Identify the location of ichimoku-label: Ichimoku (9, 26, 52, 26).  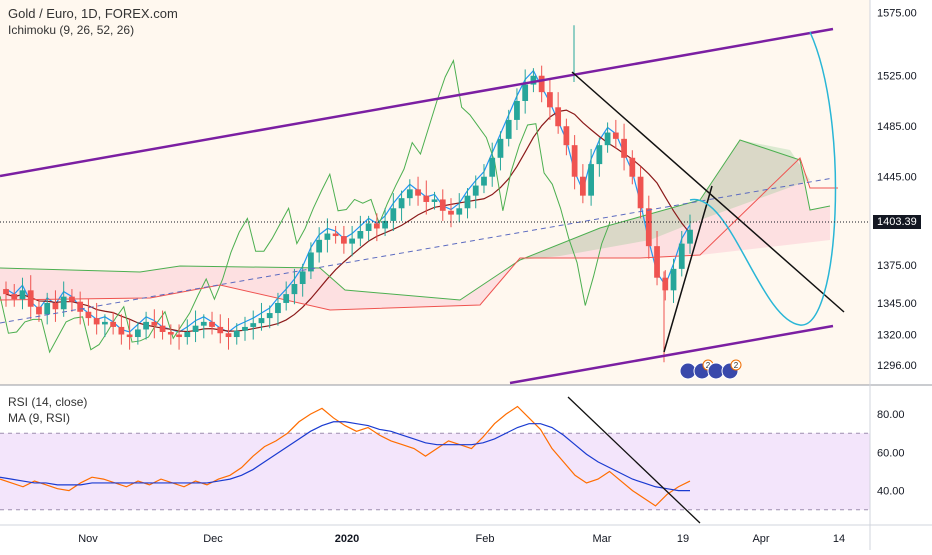
(71, 30).